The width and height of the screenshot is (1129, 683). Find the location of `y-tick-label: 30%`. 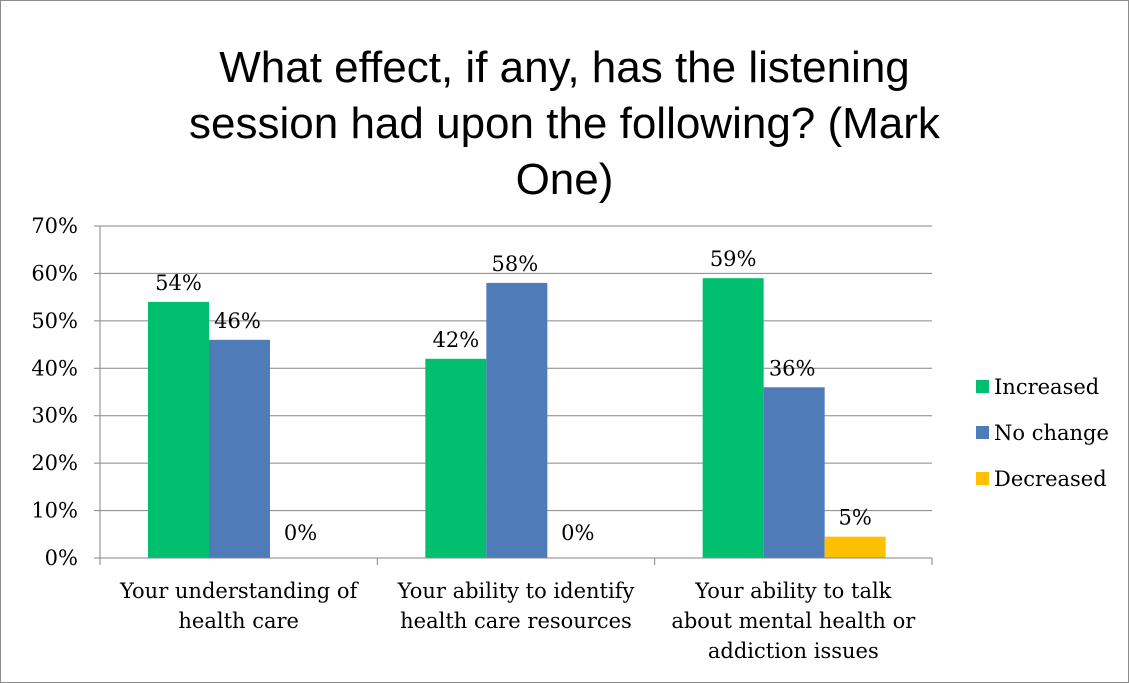

y-tick-label: 30% is located at coordinates (54, 416).